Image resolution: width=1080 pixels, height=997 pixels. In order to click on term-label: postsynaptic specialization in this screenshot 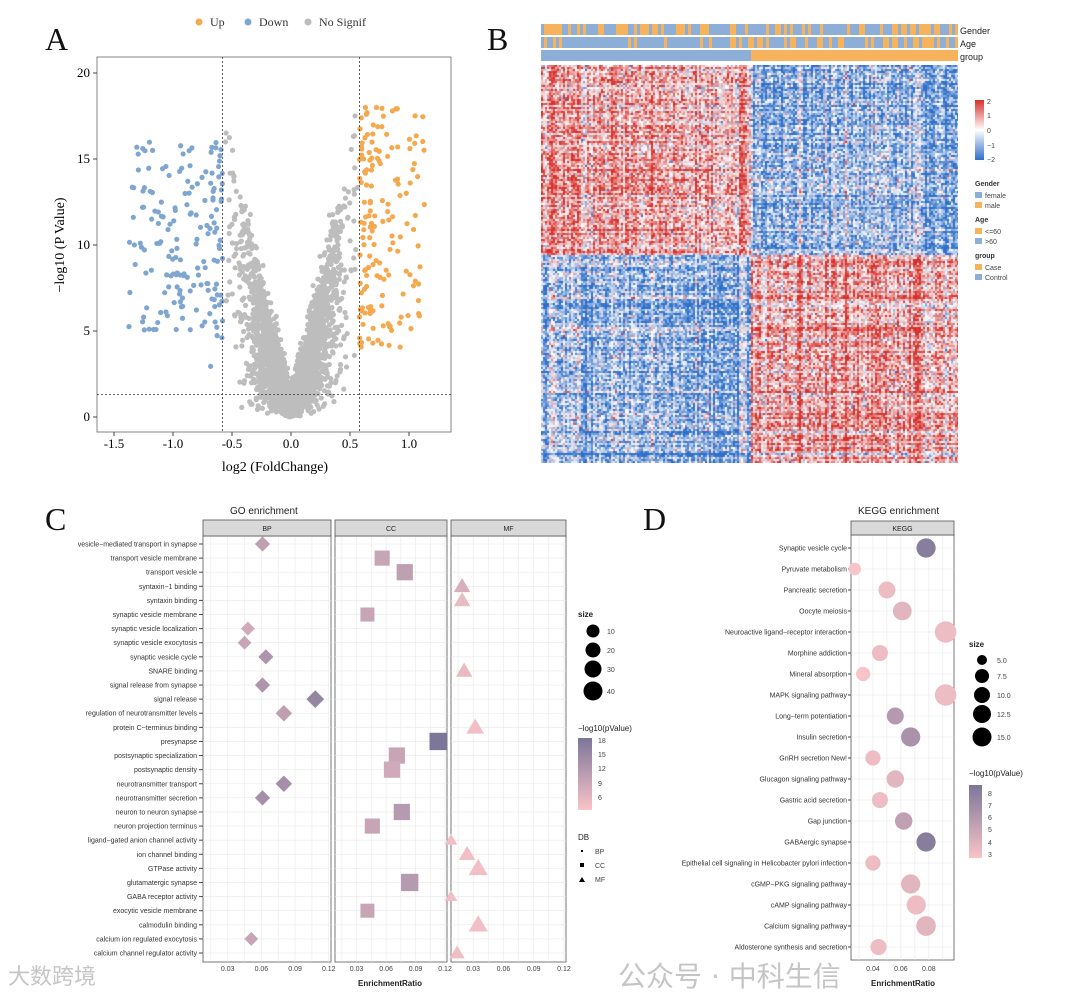, I will do `click(155, 756)`.